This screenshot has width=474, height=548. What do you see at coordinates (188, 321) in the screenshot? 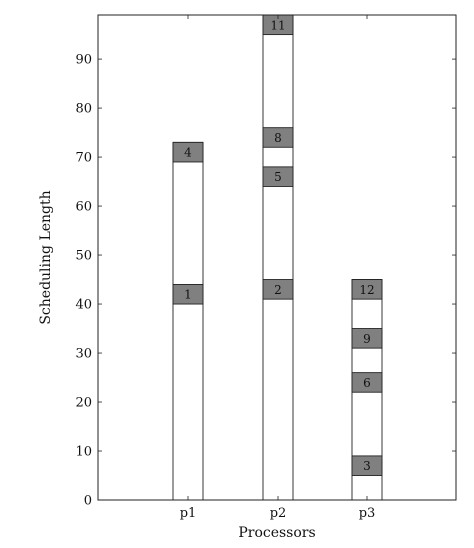
I see `processor-column-p1` at bounding box center [188, 321].